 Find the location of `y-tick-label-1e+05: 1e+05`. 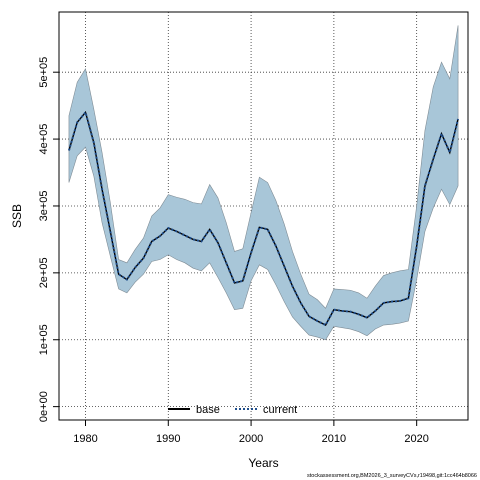

y-tick-label-1e+05: 1e+05 is located at coordinates (44, 339).